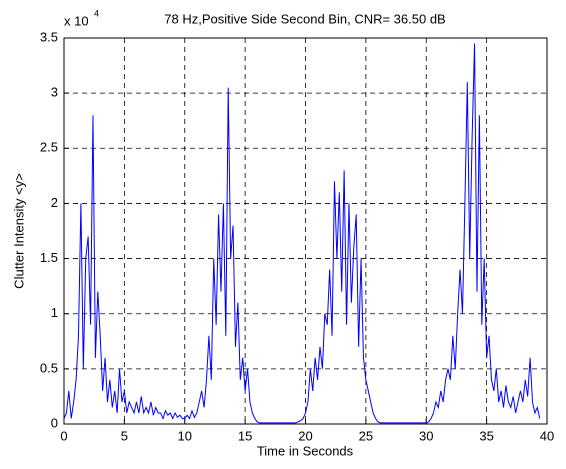 This screenshot has width=566, height=469. What do you see at coordinates (185, 435) in the screenshot?
I see `x-tick-label: 10` at bounding box center [185, 435].